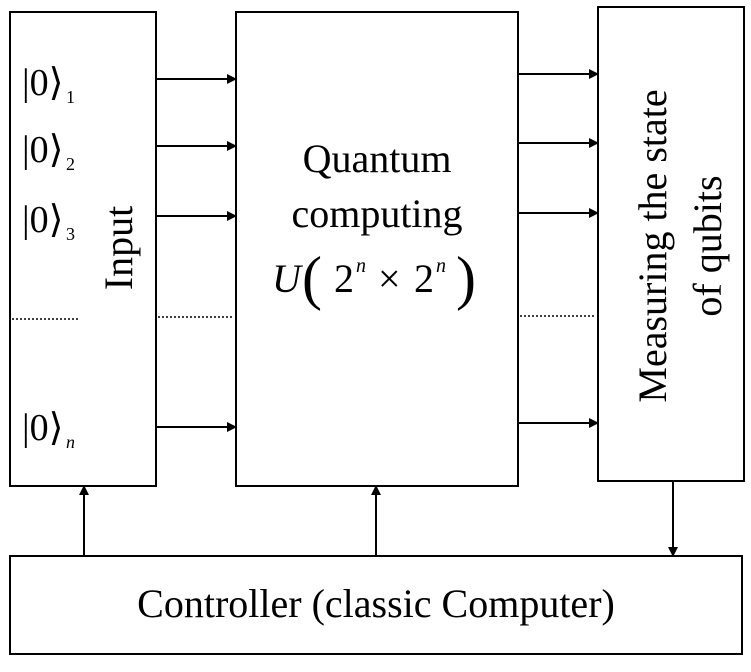  I want to click on measuring-block, so click(671, 244).